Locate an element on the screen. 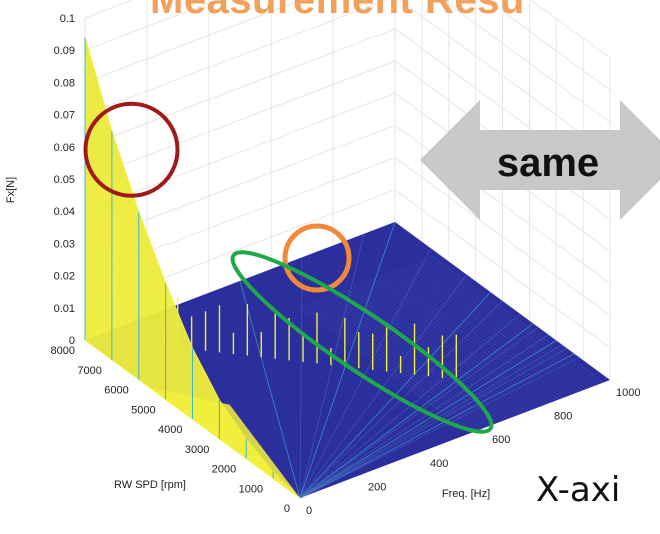  double-arrow-icon is located at coordinates (540, 160).